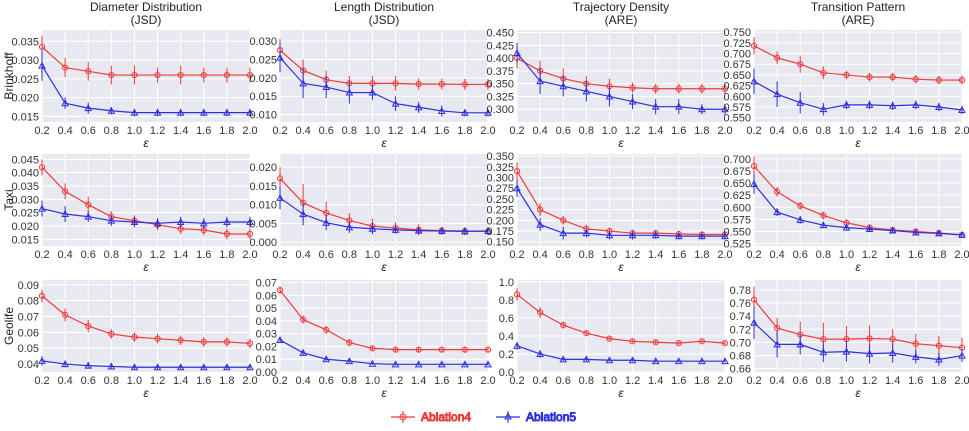 The image size is (969, 431). I want to click on y-tick-label: 0.725, so click(737, 44).